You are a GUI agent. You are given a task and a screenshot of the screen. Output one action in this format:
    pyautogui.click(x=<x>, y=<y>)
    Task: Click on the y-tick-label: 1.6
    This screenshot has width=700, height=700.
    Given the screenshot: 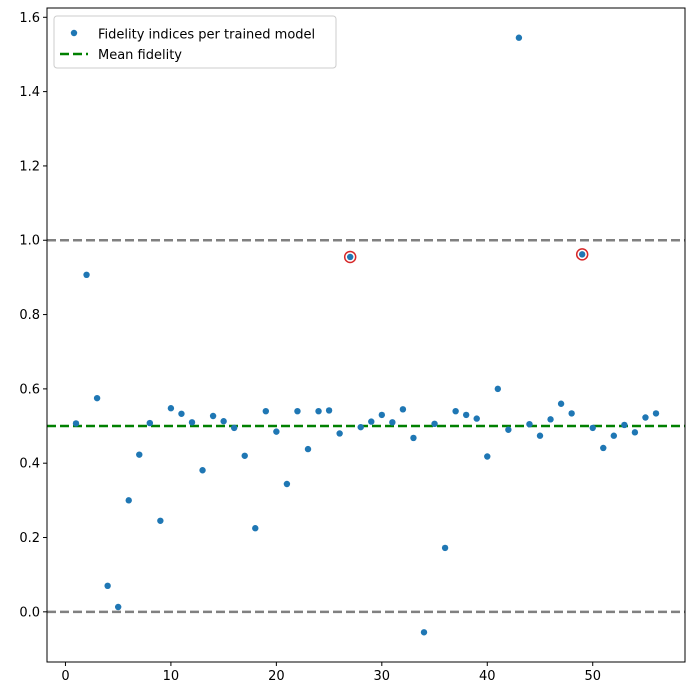 What is the action you would take?
    pyautogui.click(x=29, y=18)
    